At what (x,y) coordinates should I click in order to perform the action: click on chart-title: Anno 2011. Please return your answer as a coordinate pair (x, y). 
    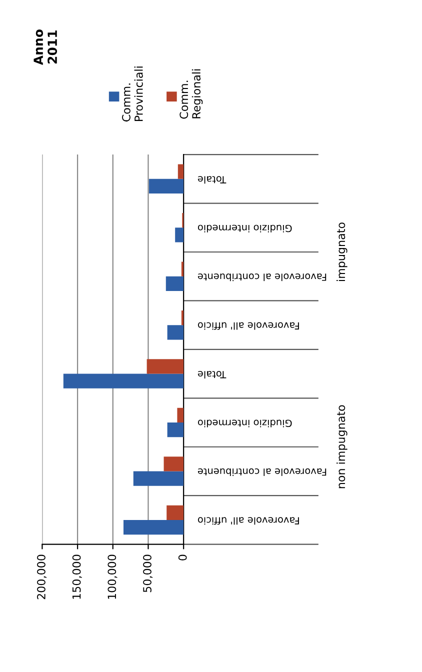
    Looking at the image, I should click on (46, 48).